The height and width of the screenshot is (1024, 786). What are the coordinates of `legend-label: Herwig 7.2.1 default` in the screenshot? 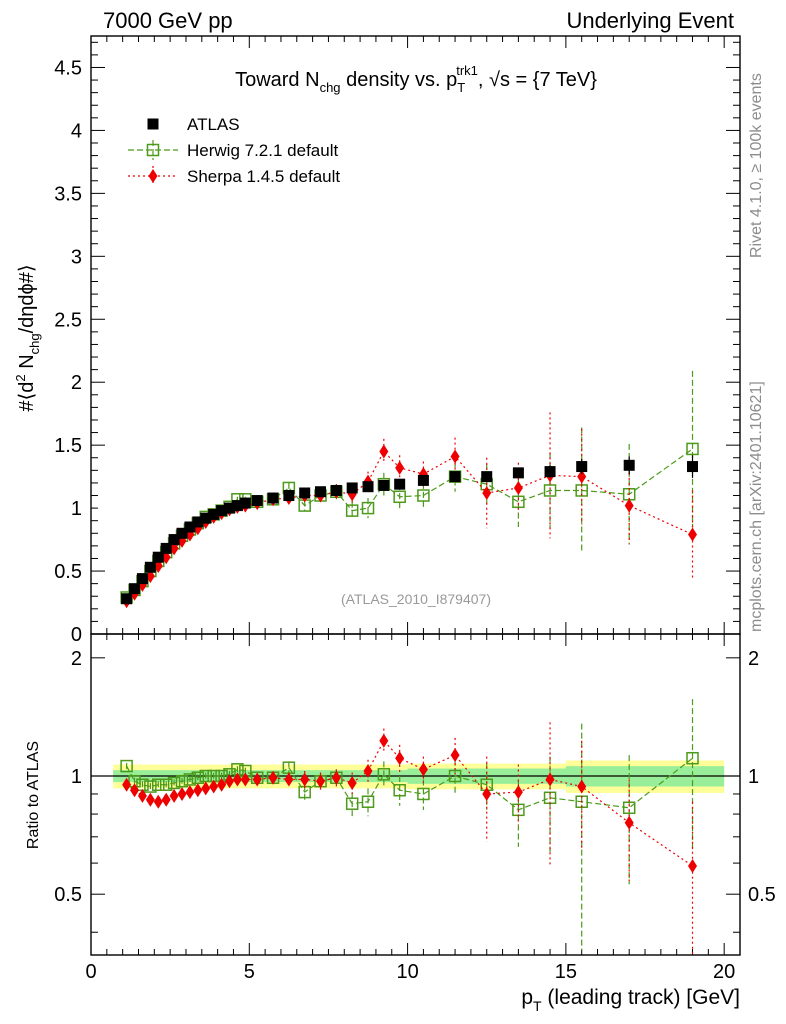 It's located at (262, 150).